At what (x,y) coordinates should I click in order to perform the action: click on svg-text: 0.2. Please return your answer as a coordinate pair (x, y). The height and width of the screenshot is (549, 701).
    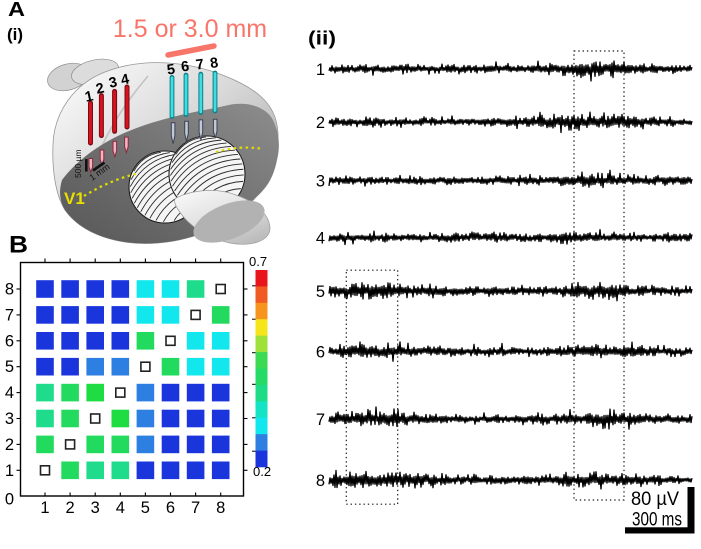
    Looking at the image, I should click on (262, 471).